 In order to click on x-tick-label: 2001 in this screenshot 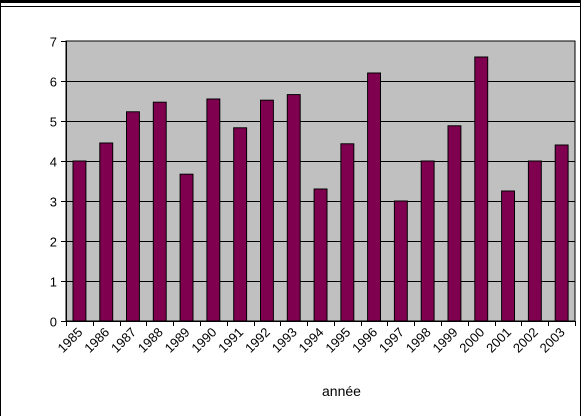, I will do `click(498, 340)`.